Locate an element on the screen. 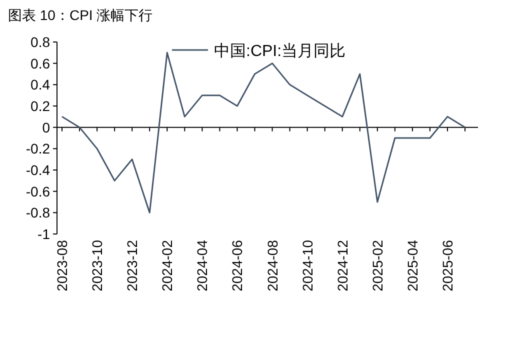 This screenshot has height=340, width=528. y-tick-label: 0.8 is located at coordinates (40, 42).